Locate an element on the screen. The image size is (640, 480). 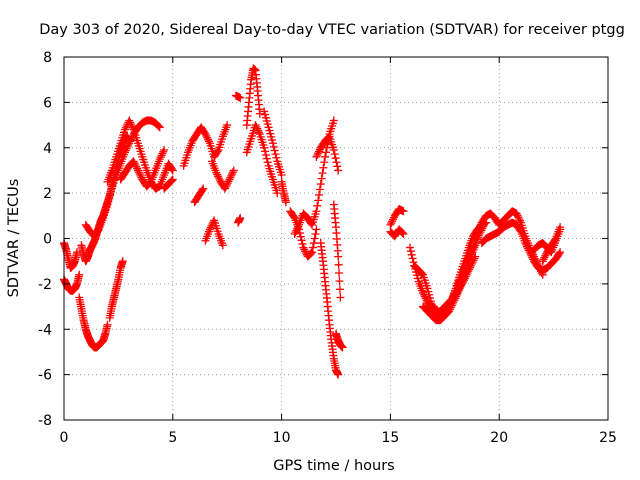
x-tick-label: 25 is located at coordinates (608, 438).